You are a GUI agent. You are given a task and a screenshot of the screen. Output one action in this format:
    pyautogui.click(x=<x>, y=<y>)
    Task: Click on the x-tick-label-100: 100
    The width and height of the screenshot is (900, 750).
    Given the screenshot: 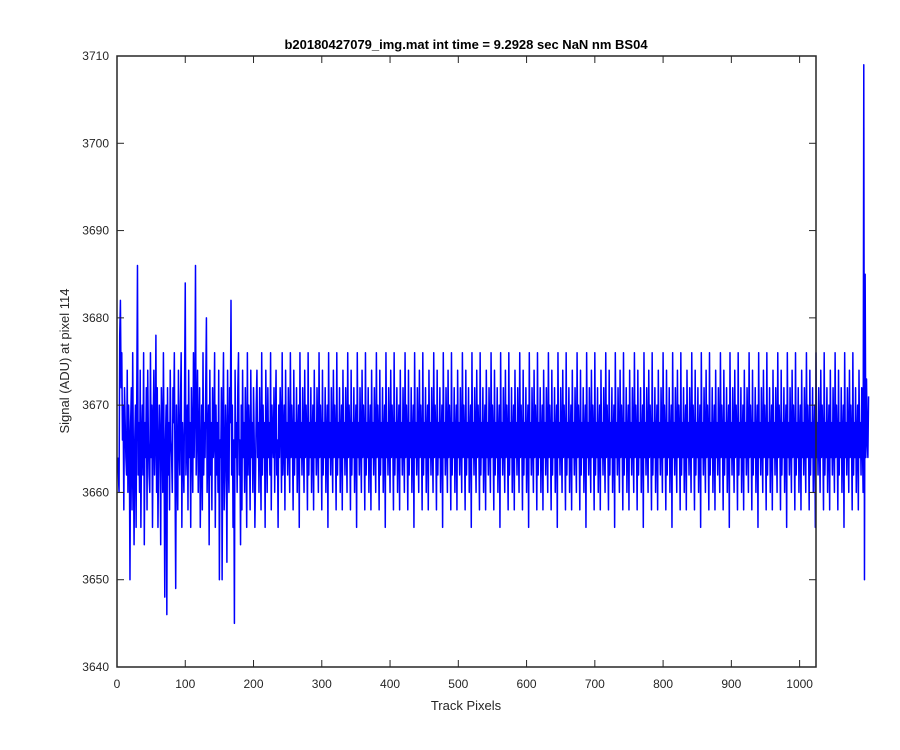 What is the action you would take?
    pyautogui.click(x=185, y=684)
    